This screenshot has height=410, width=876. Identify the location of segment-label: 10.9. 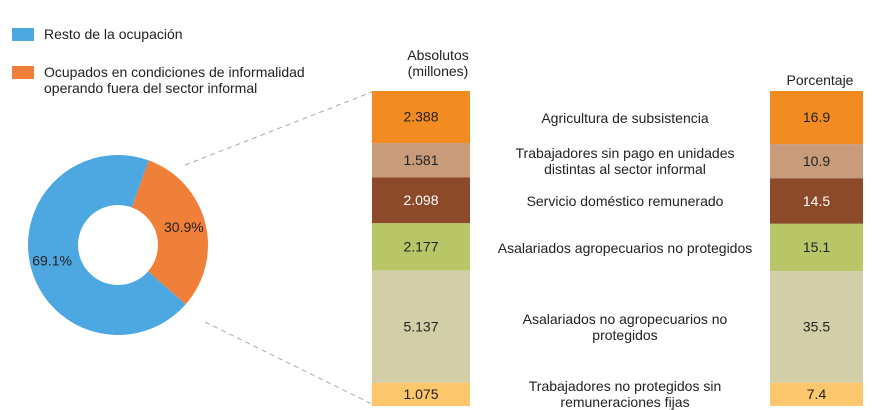
(816, 161).